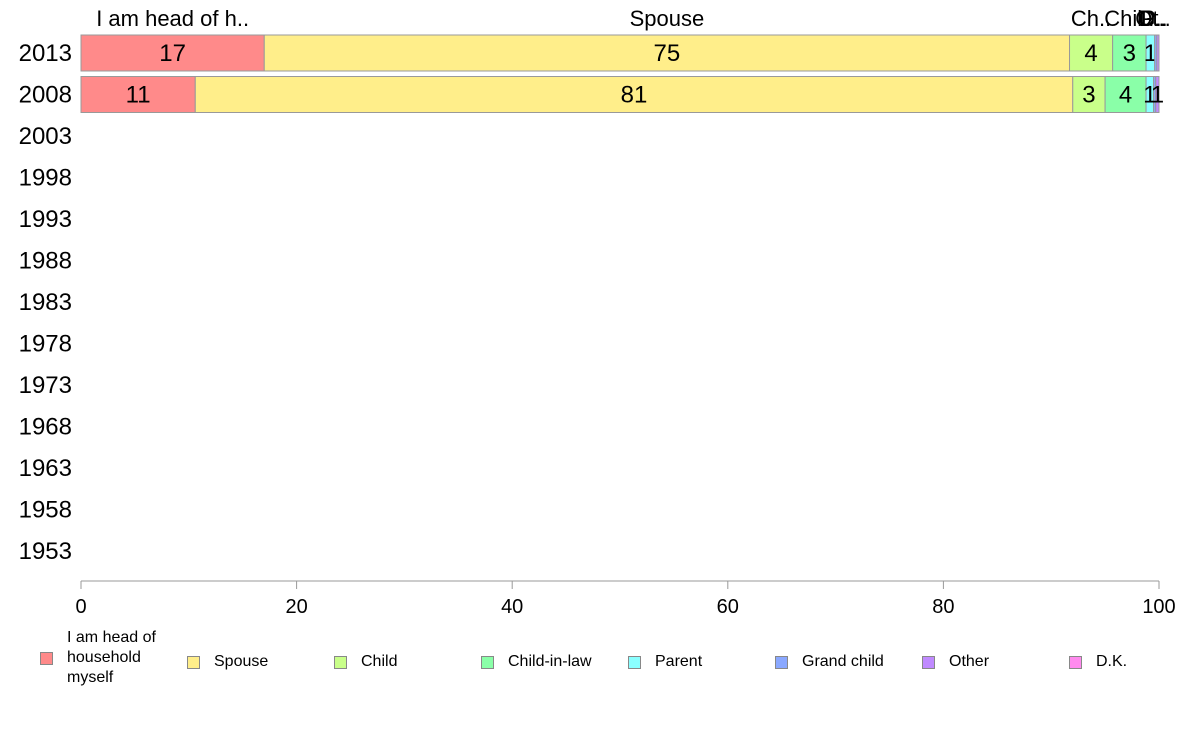  I want to click on y-label-2013: 2013, so click(45, 53).